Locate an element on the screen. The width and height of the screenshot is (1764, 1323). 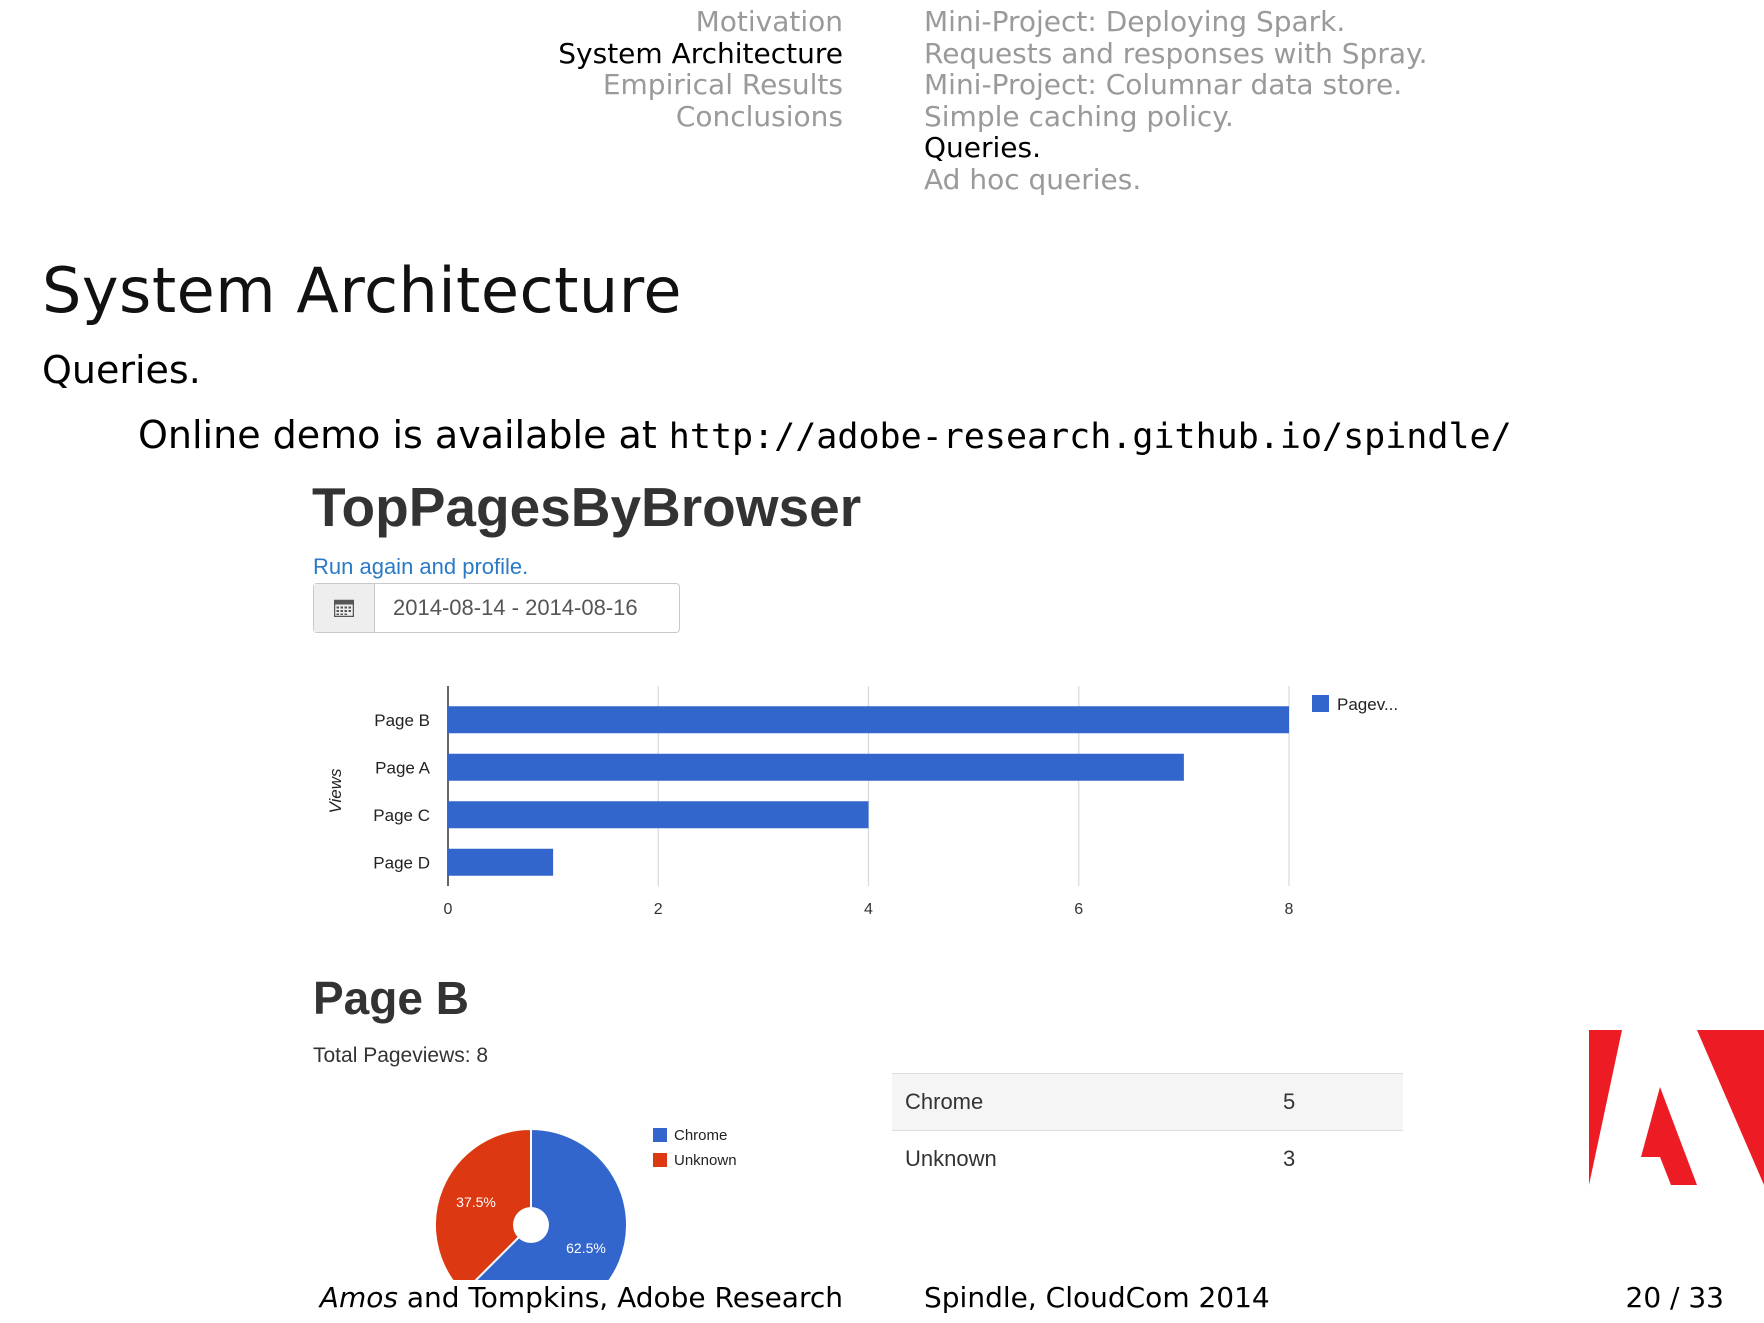
nav-subsection-deploying-spark: Mini-Project: Deploying Spark. is located at coordinates (1135, 21).